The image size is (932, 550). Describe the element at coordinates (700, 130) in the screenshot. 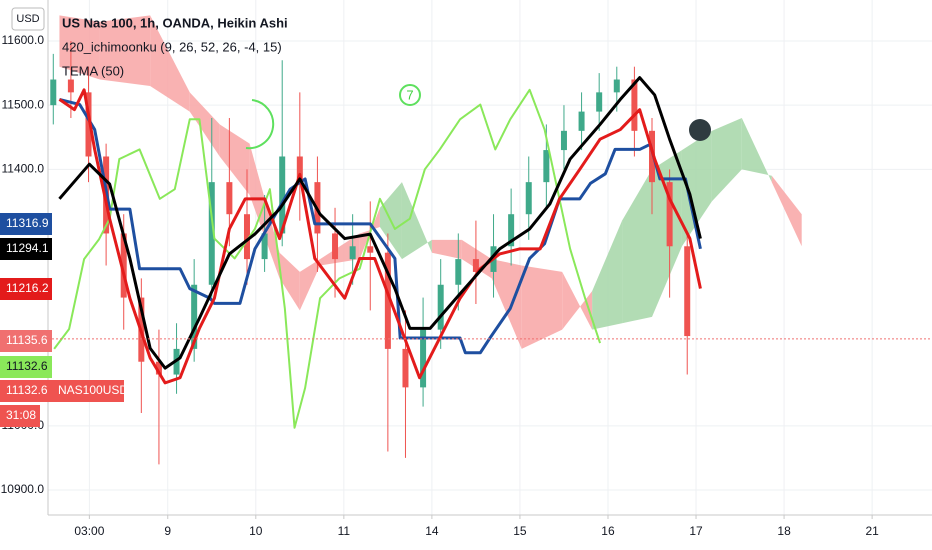

I see `dot-shape` at that location.